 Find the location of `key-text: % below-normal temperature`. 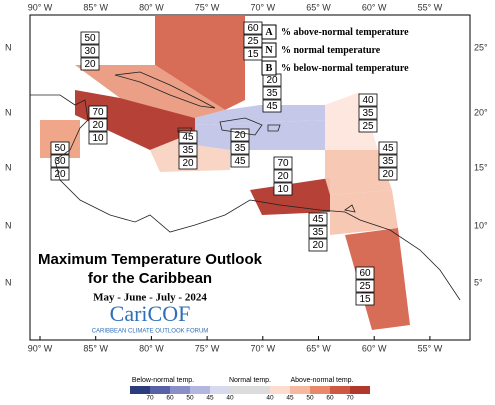

key-text: % below-normal temperature is located at coordinates (345, 68).